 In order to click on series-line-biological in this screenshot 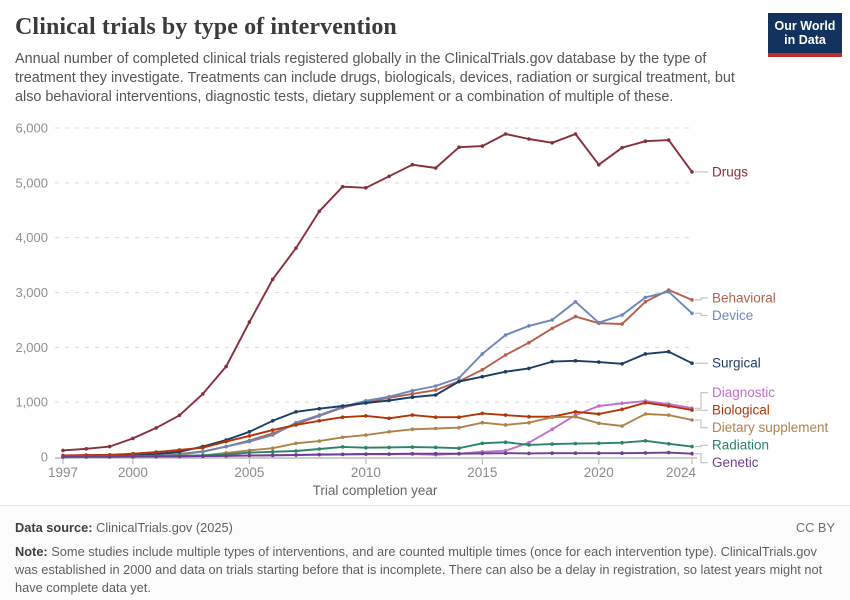, I will do `click(377, 429)`.